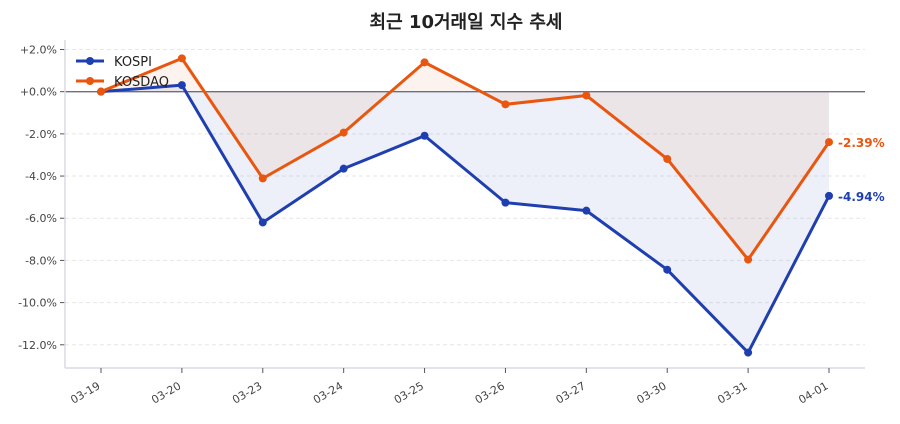 This screenshot has height=424, width=900. What do you see at coordinates (37, 303) in the screenshot?
I see `y-tick-label: -10.0%` at bounding box center [37, 303].